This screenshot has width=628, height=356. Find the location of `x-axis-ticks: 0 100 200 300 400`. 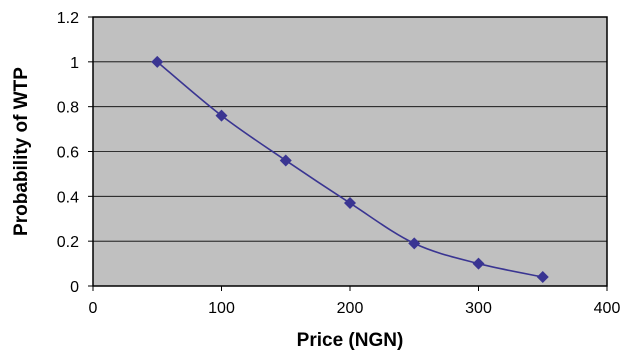

x-axis-ticks: 0 100 200 300 400 is located at coordinates (355, 301).